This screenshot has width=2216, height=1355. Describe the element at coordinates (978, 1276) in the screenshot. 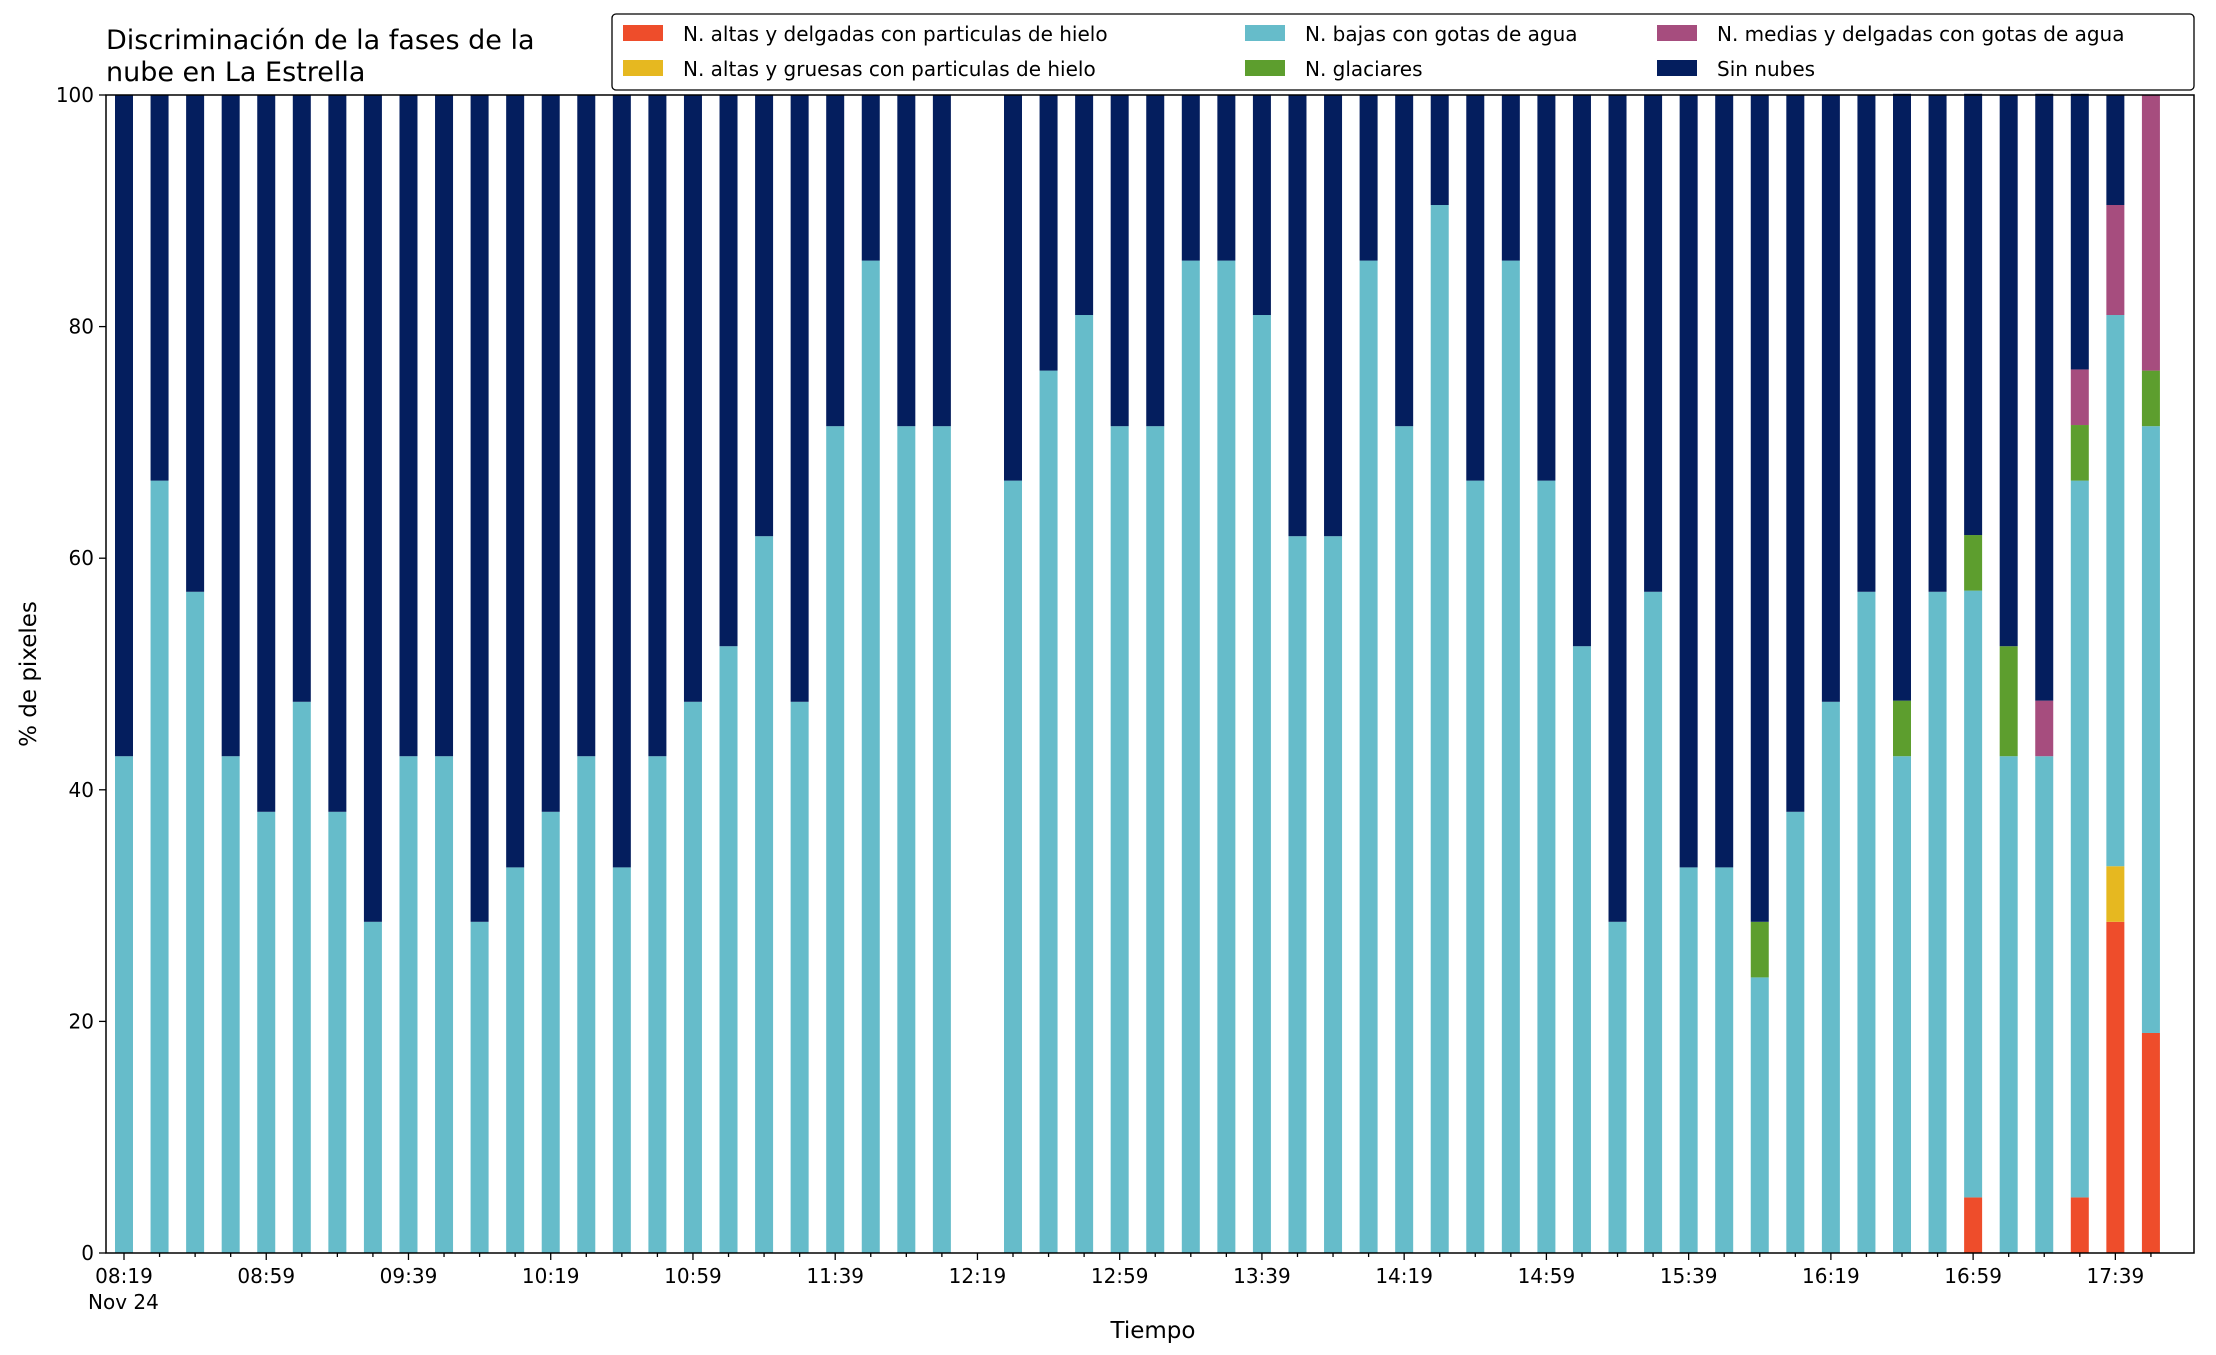

I see `x-tick-label: 12:19` at that location.